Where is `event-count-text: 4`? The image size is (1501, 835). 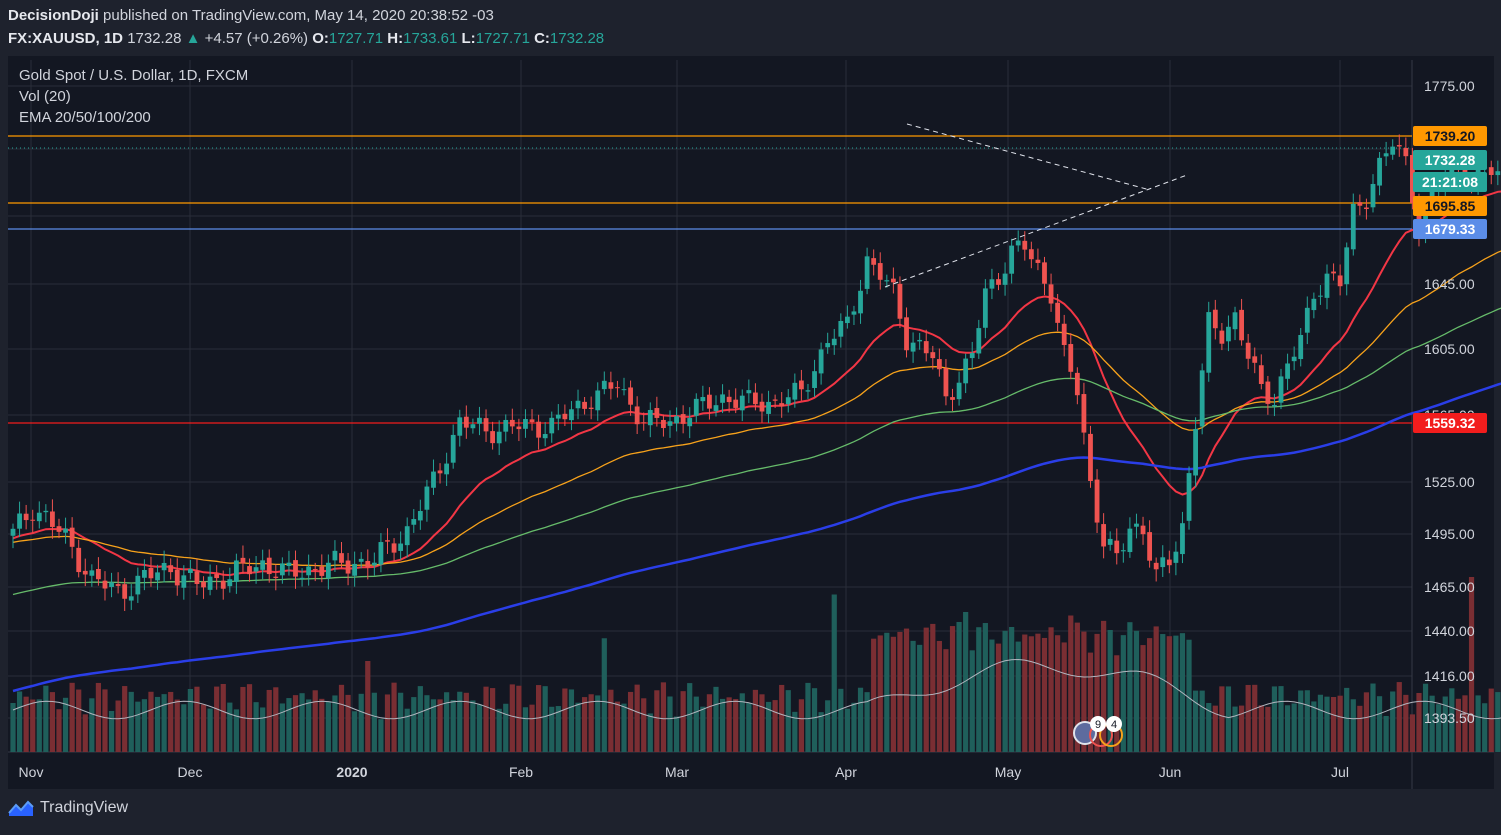 event-count-text: 4 is located at coordinates (1114, 725).